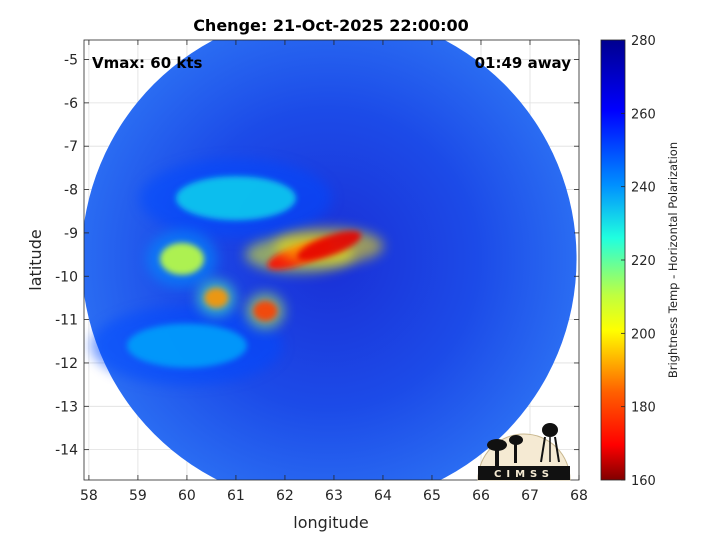 The image size is (720, 540). I want to click on x-tick-label: 66, so click(481, 496).